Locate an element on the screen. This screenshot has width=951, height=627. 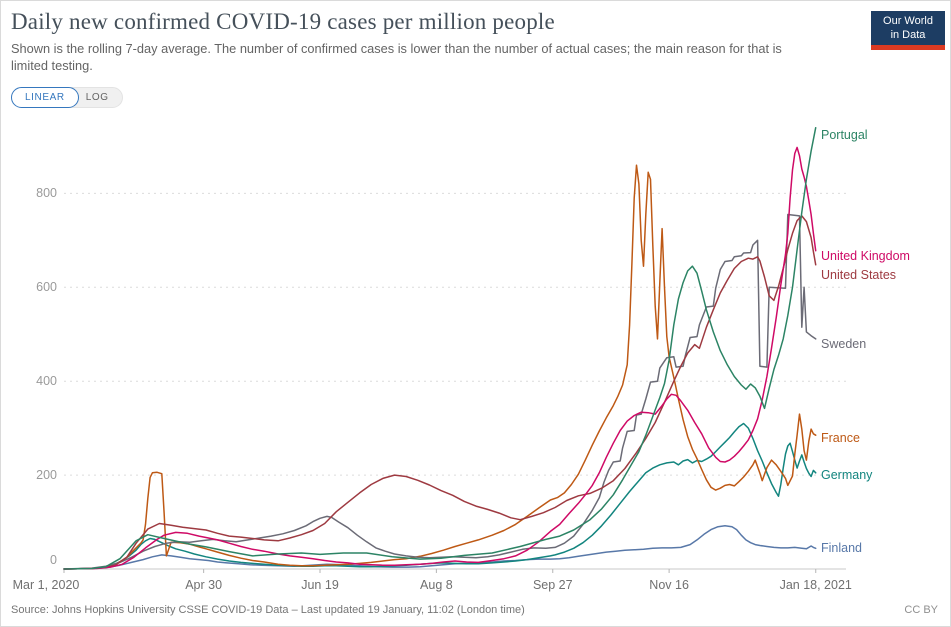
y-axis-label-400: 400 is located at coordinates (46, 381).